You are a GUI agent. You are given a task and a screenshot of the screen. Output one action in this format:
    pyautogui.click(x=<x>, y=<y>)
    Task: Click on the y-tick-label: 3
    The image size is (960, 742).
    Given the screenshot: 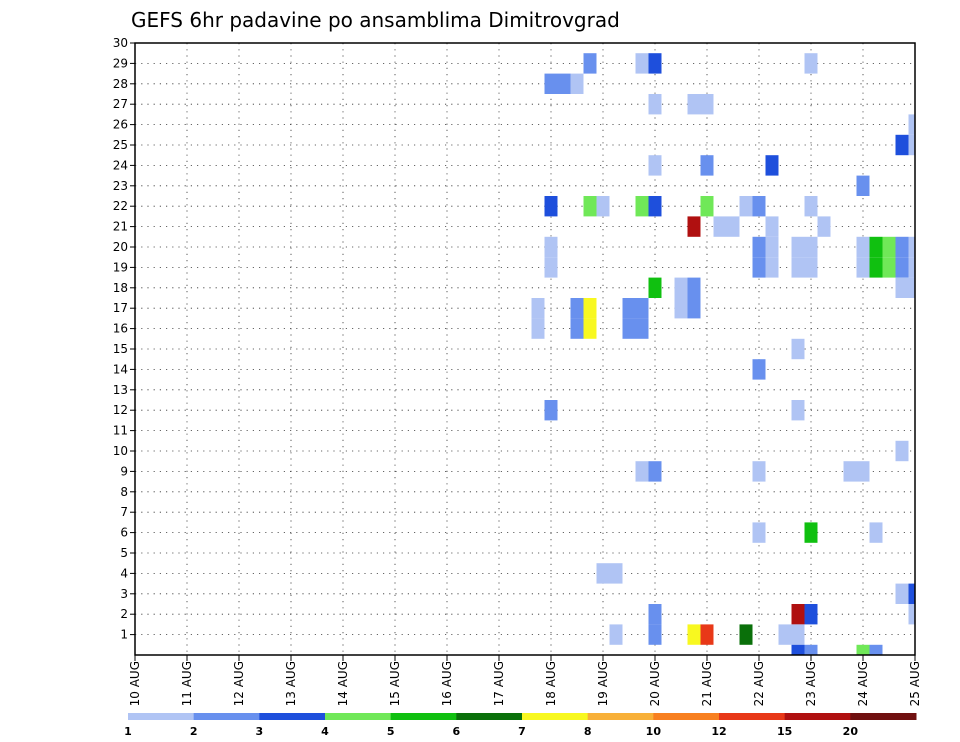 What is the action you would take?
    pyautogui.click(x=124, y=594)
    